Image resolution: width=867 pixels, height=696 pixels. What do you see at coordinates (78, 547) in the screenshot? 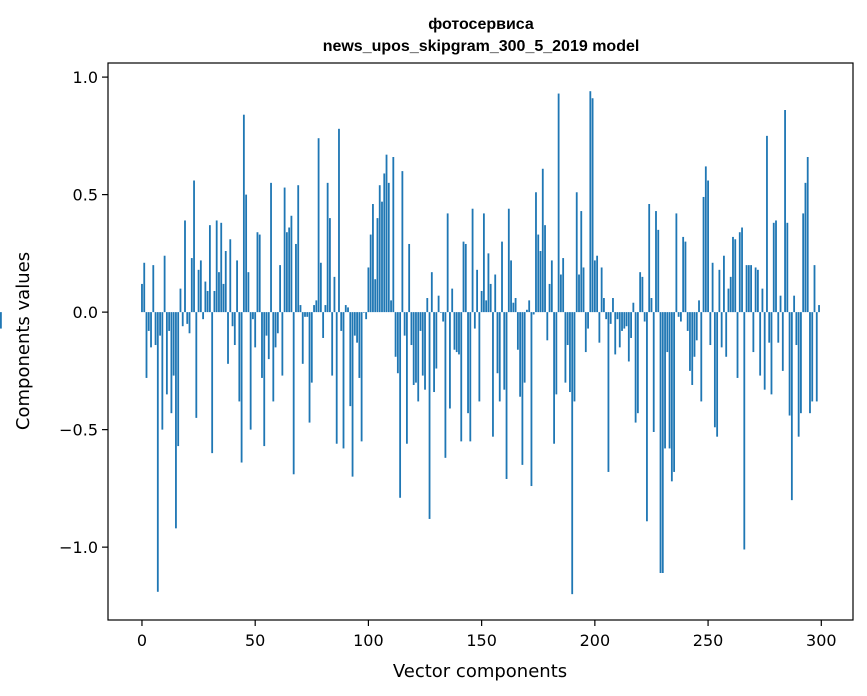
I see `y-tick-label: −1.0` at bounding box center [78, 547].